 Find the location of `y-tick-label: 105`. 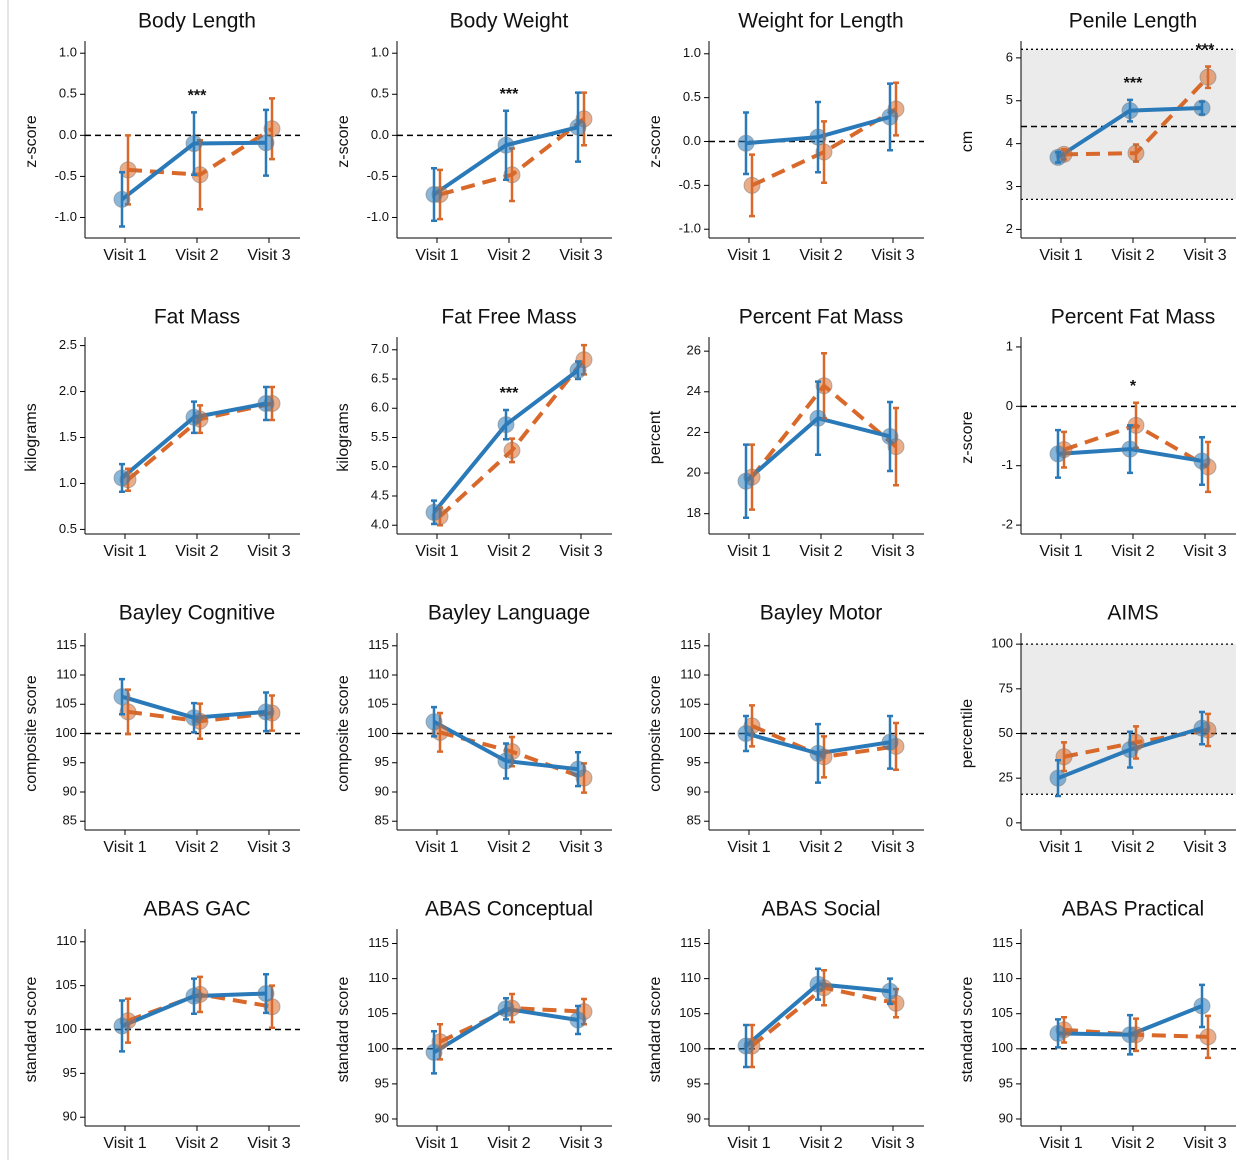

y-tick-label: 105 is located at coordinates (378, 1012).